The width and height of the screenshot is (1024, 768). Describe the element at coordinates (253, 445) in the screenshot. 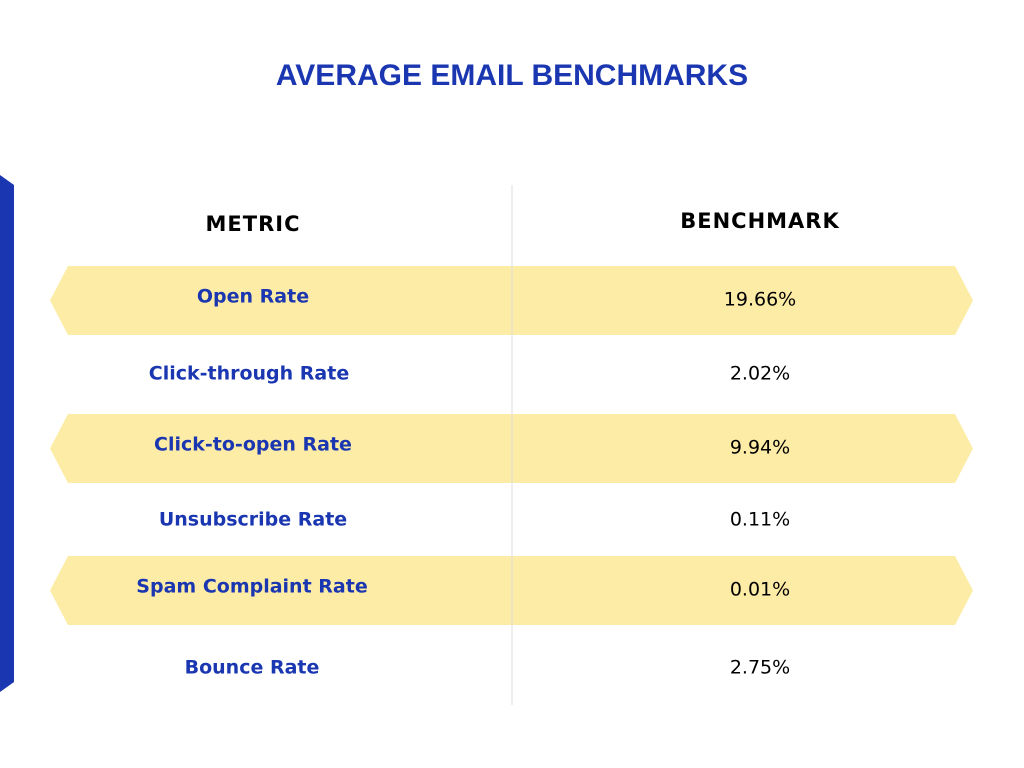

I see `metric-cell: Click-to-open Rate` at that location.